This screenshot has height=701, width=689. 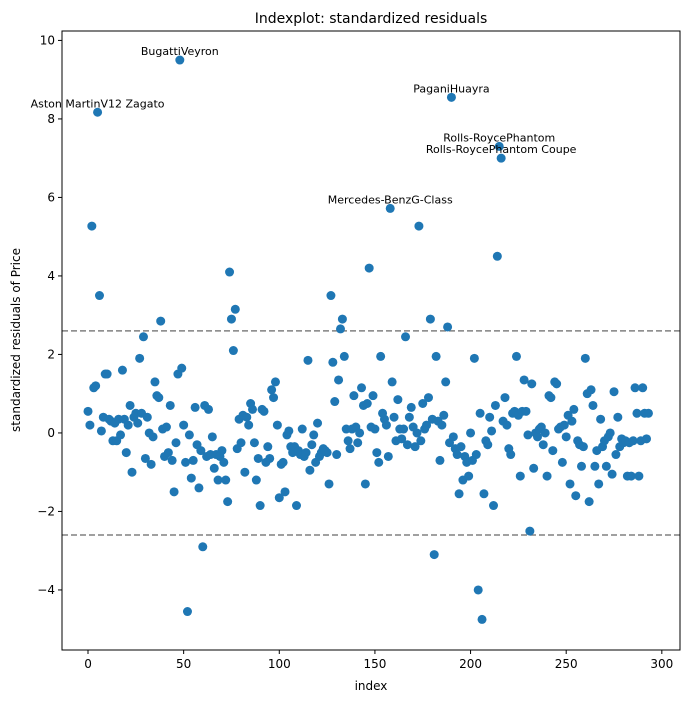 I want to click on point-annotation: Mercedes-BenzG-Class, so click(x=390, y=199).